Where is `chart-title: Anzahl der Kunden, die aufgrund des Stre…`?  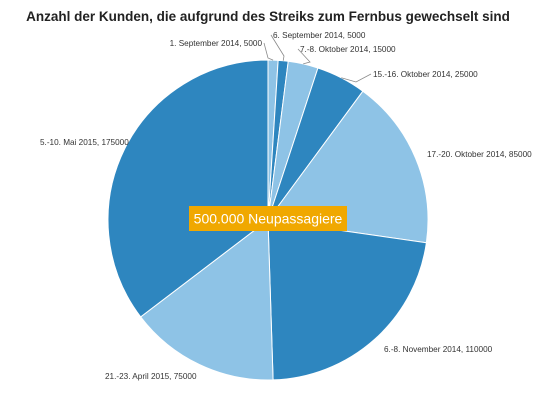 chart-title: Anzahl der Kunden, die aufgrund des Stre… is located at coordinates (268, 16).